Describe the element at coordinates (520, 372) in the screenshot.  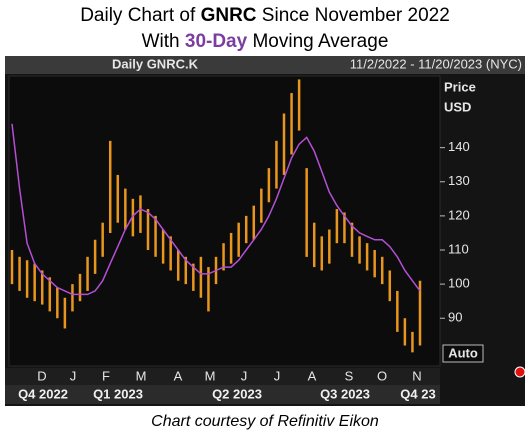
I see `indicator-dot` at that location.